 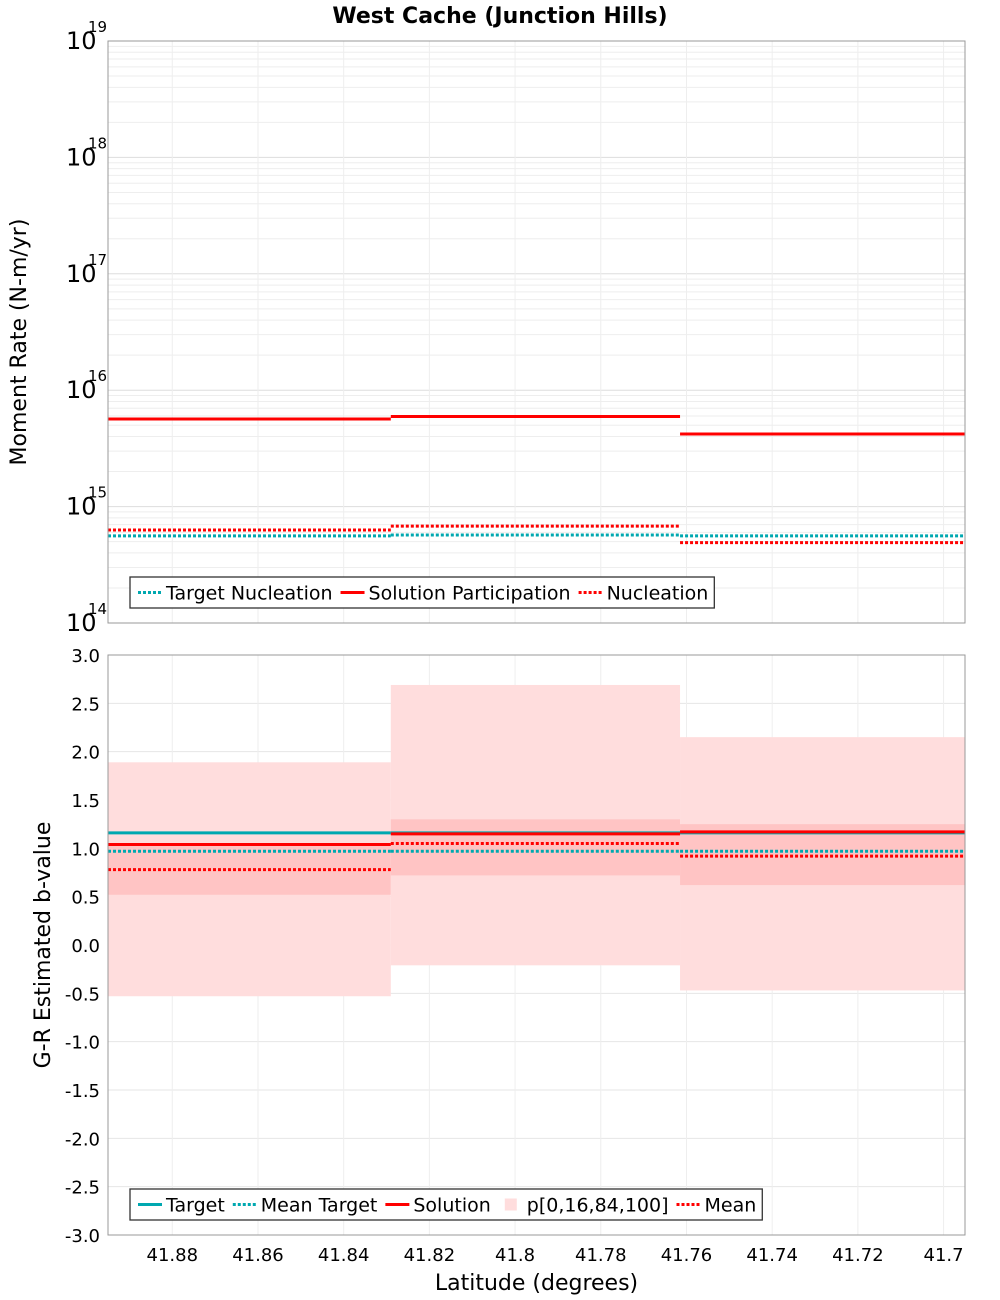 I want to click on legend-item-nucleation: Nucleation, so click(x=643, y=594).